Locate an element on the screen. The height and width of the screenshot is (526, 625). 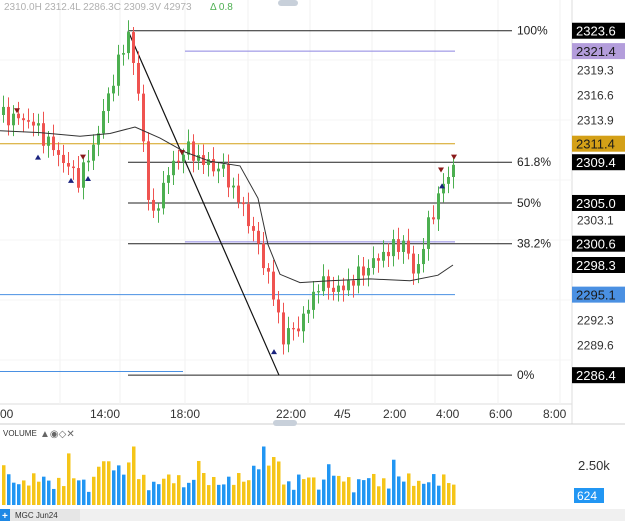
add-tab-button is located at coordinates (5, 515).